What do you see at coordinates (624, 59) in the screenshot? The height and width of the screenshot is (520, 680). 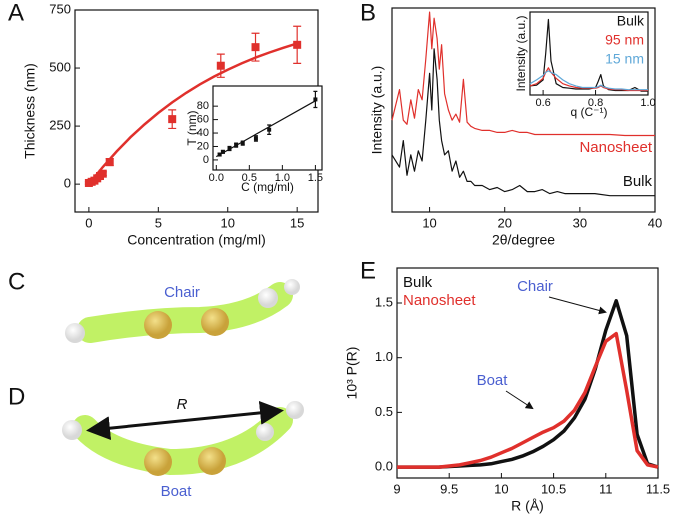 I see `legend-entry: 15 nm` at bounding box center [624, 59].